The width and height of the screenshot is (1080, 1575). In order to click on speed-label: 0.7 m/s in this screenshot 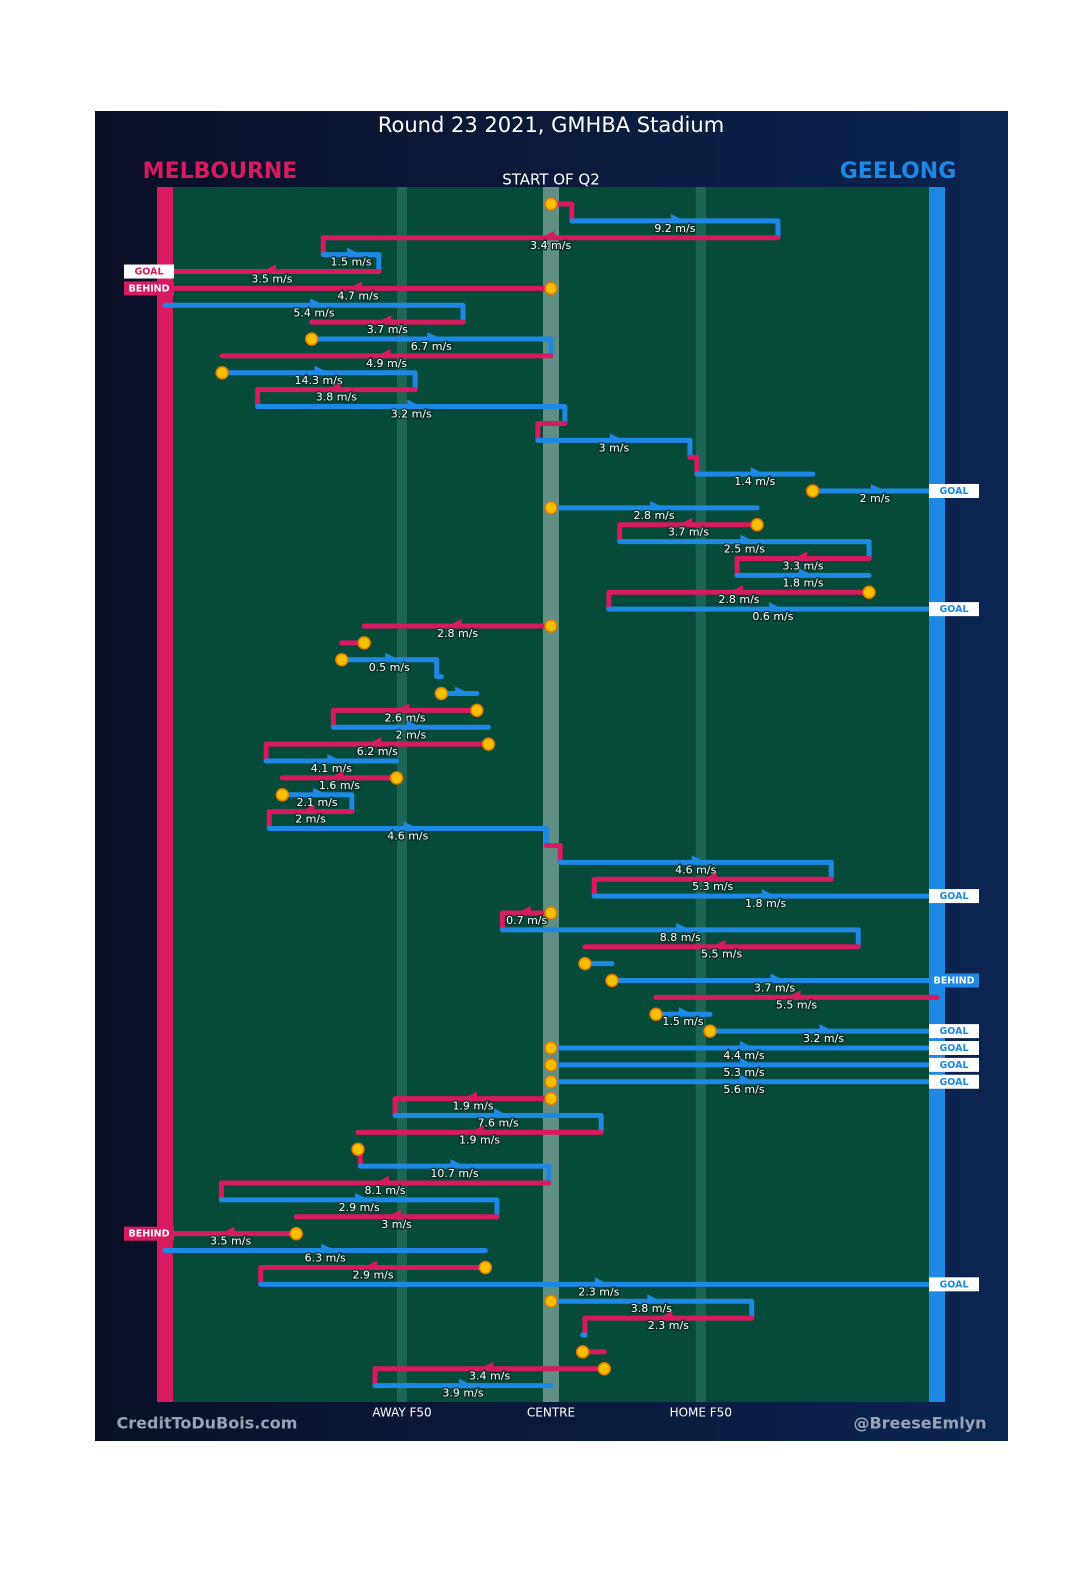, I will do `click(526, 920)`.